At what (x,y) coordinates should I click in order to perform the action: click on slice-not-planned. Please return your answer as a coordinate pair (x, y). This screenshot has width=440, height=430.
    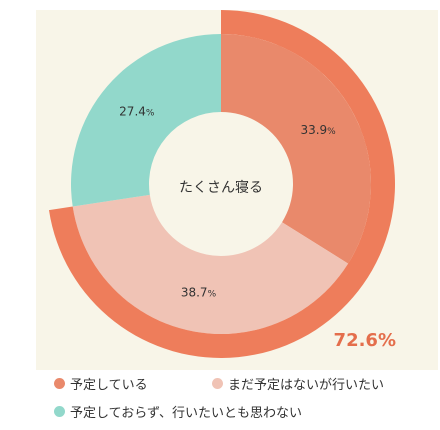
    Looking at the image, I should click on (146, 120).